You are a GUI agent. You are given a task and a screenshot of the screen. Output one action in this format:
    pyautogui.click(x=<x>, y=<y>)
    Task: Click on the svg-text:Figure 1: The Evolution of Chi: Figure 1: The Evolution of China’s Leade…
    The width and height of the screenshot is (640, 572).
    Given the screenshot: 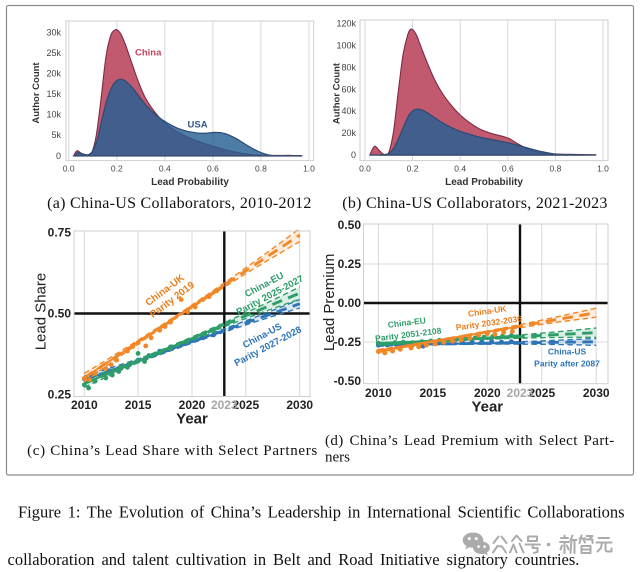 What is the action you would take?
    pyautogui.click(x=321, y=512)
    